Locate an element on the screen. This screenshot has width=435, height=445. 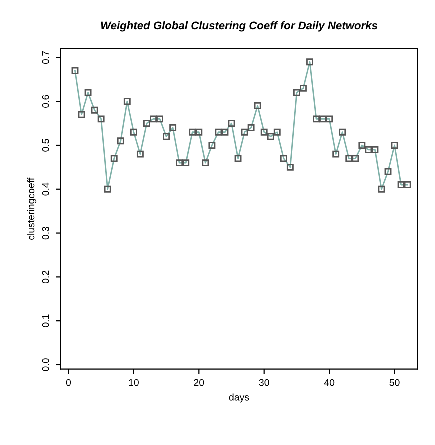
y-tick-label: 0.5 is located at coordinates (46, 145).